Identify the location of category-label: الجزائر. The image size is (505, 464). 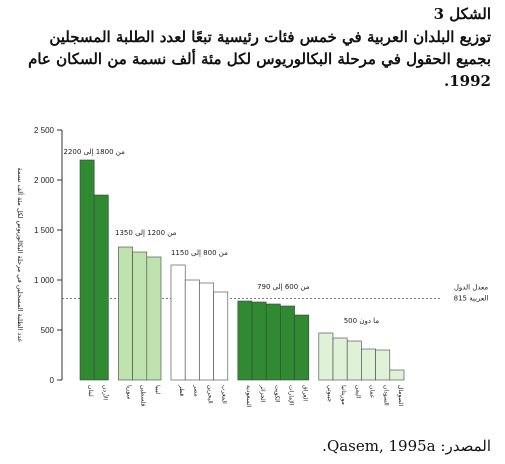
(262, 393).